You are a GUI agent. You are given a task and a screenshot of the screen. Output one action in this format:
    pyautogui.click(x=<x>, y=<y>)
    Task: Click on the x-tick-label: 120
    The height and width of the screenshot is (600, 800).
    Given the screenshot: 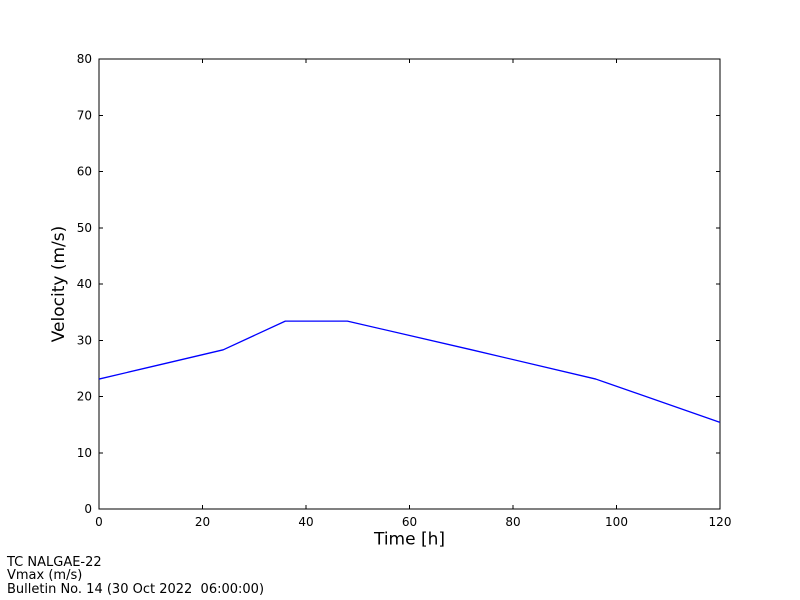 What is the action you would take?
    pyautogui.click(x=720, y=522)
    